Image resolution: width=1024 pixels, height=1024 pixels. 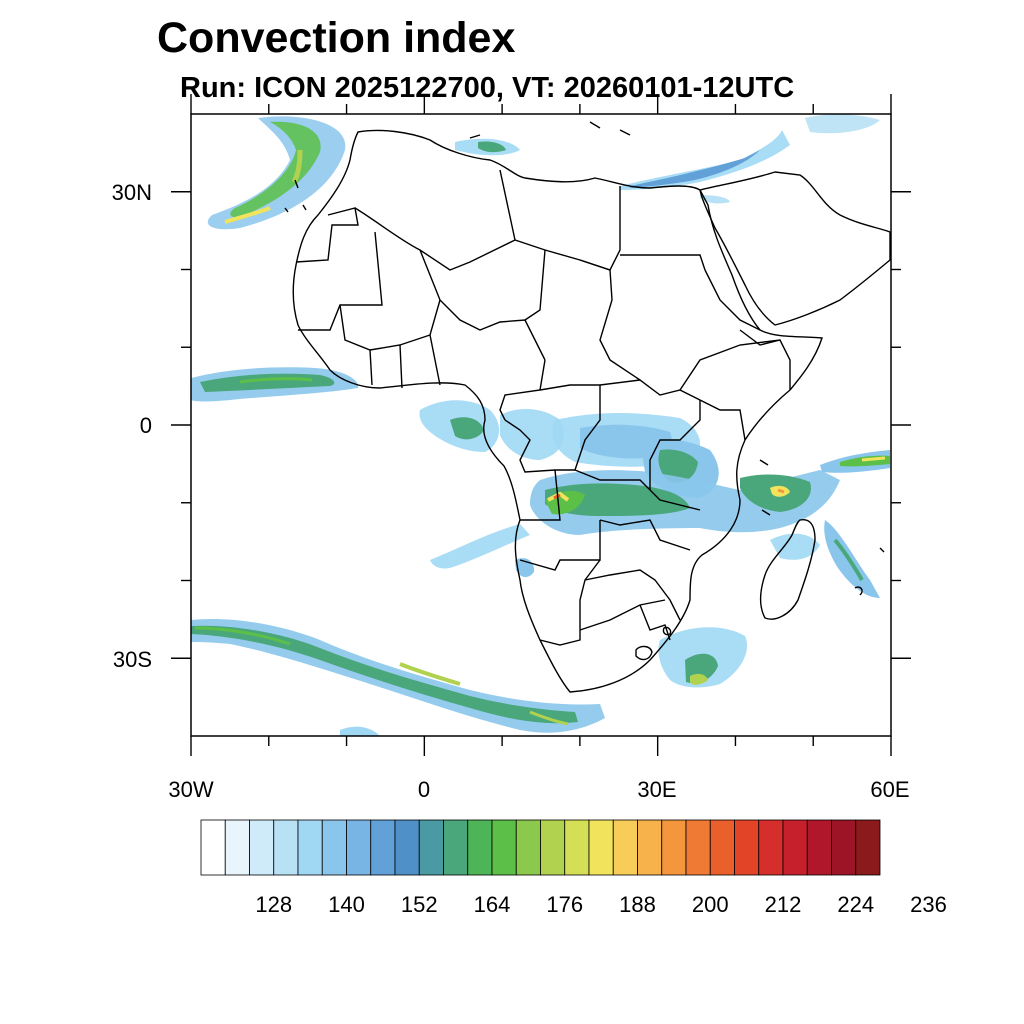 I want to click on colorbar-label: 152, so click(x=419, y=904).